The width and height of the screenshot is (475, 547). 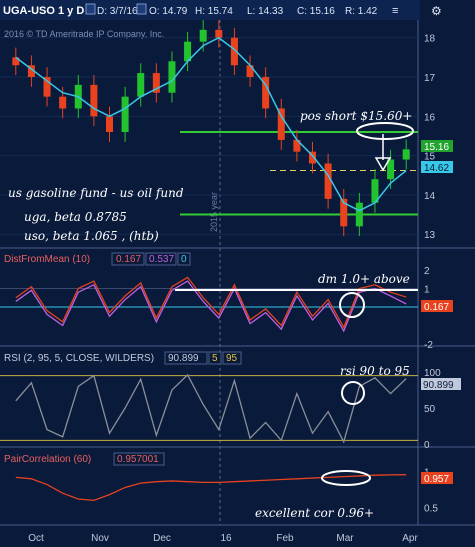 I want to click on y-tick: 50, so click(x=430, y=409).